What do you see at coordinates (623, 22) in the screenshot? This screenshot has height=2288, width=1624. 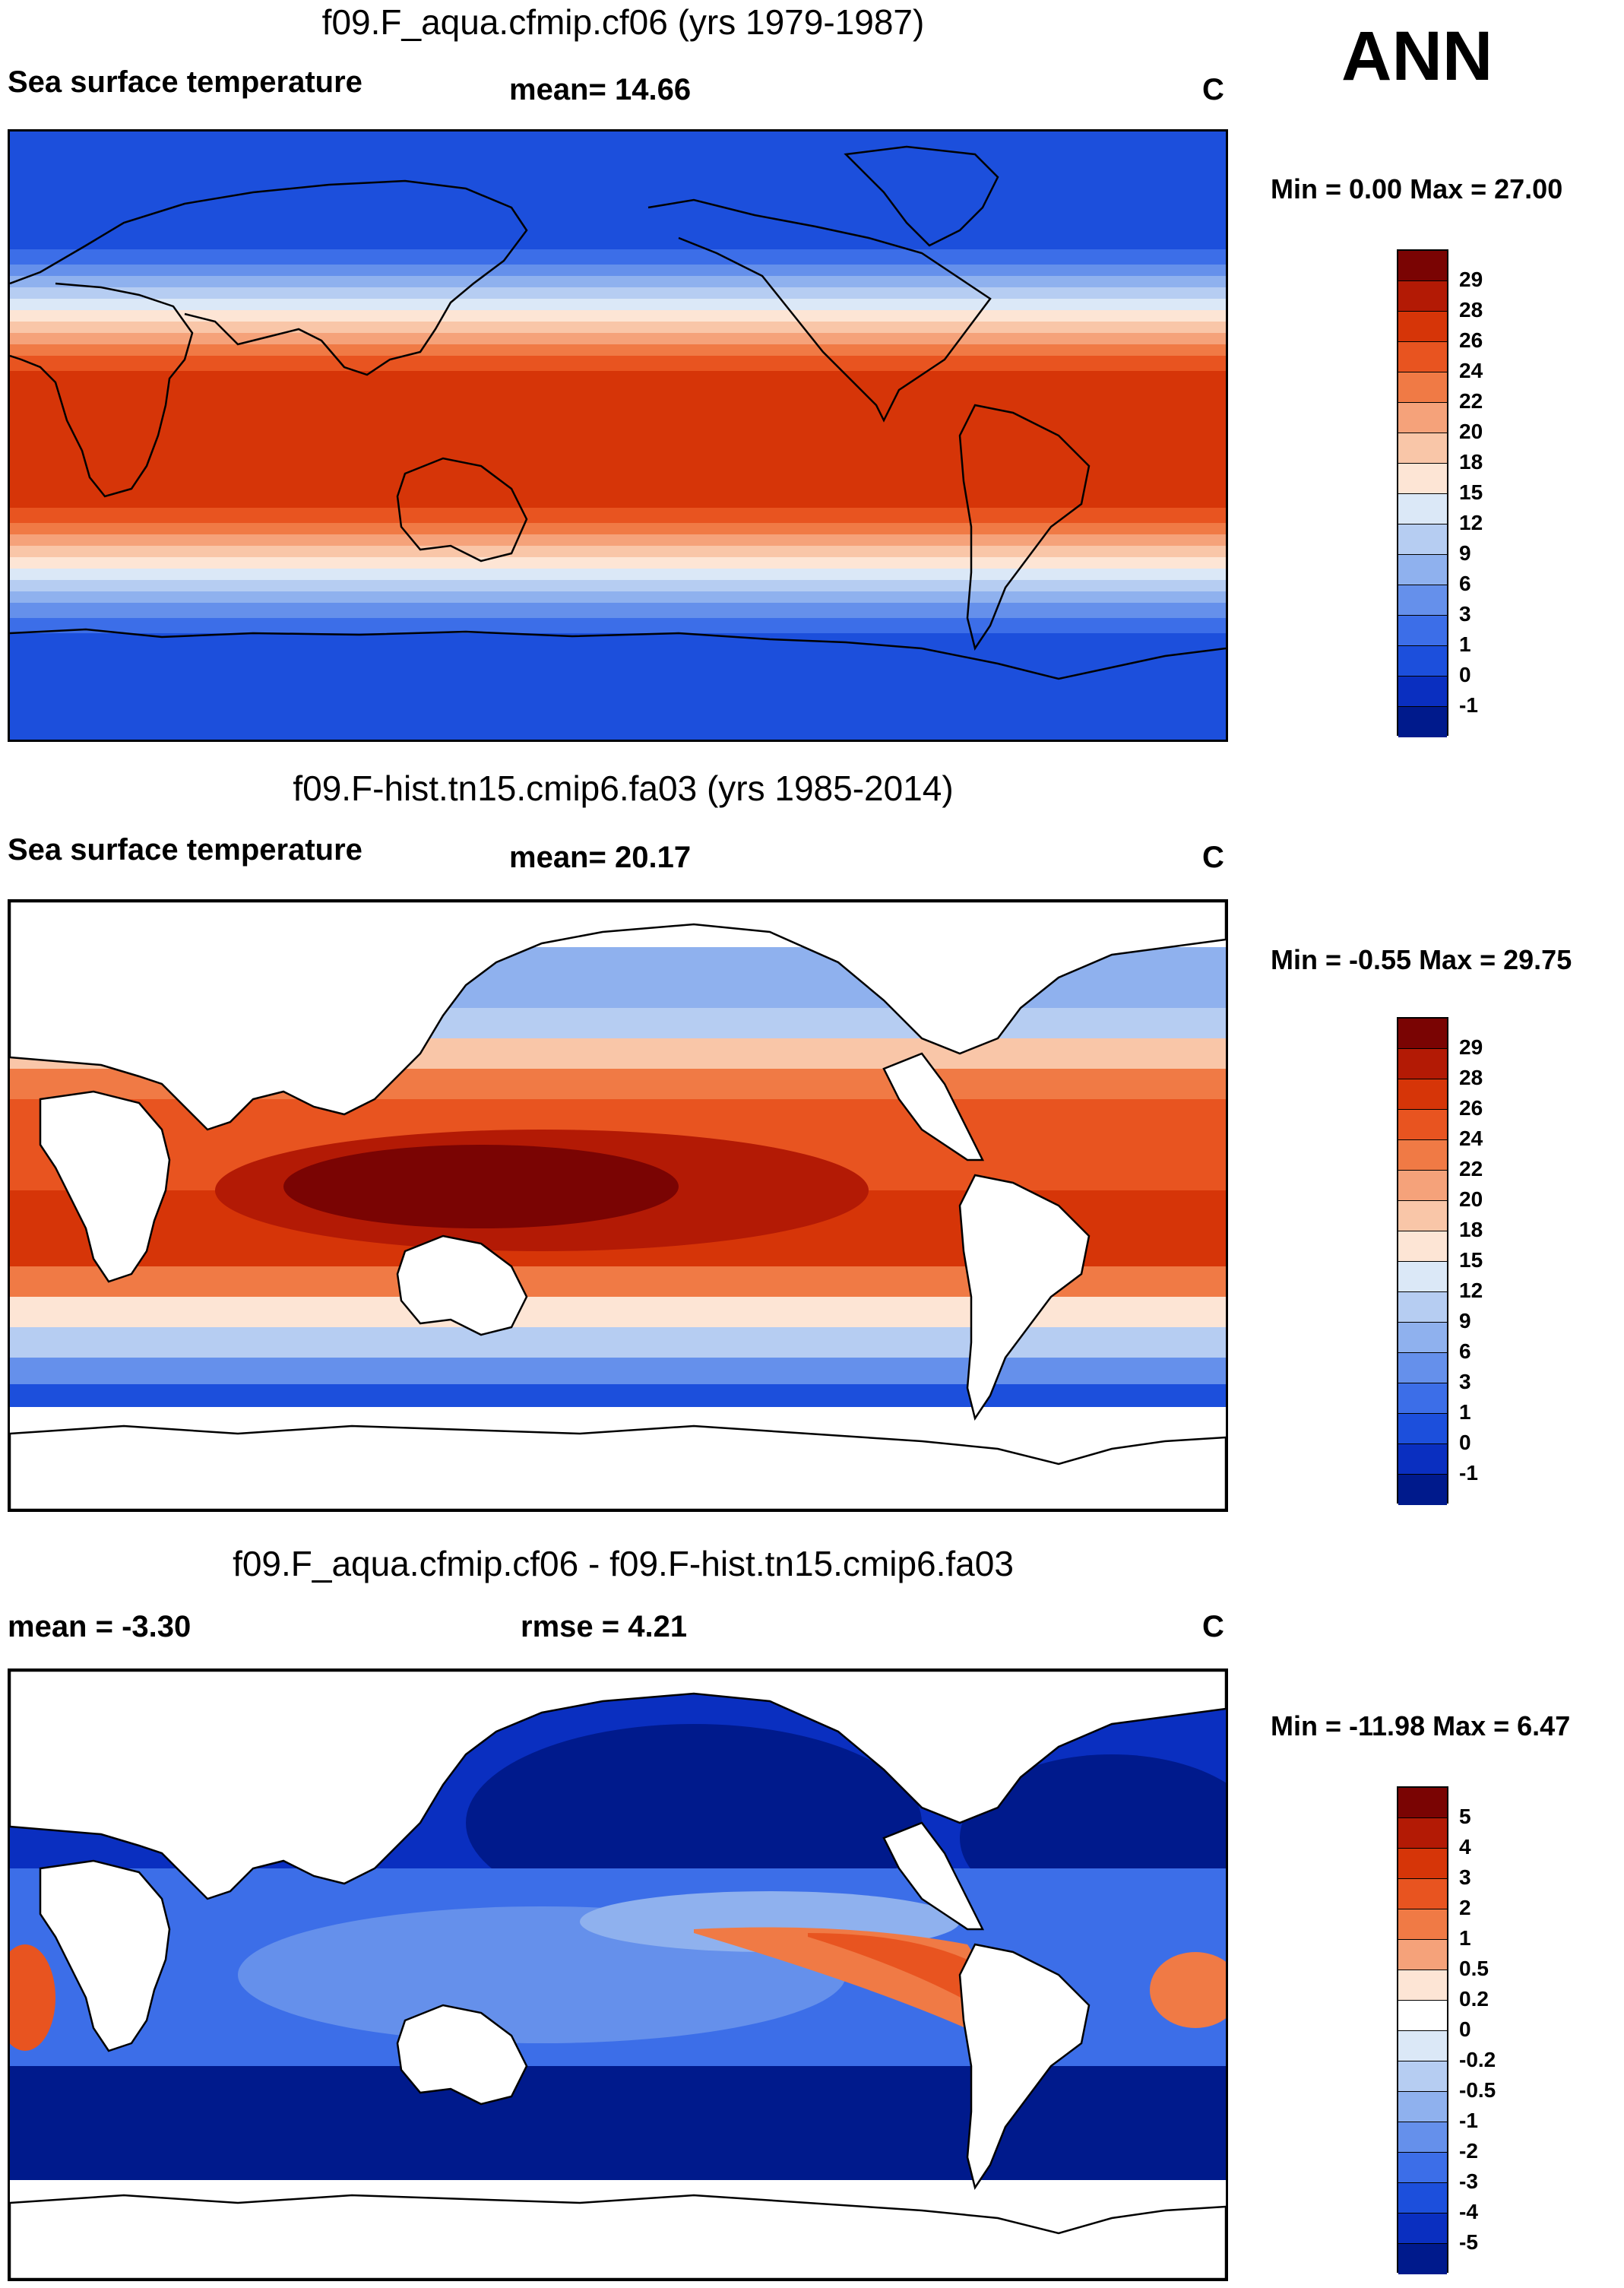 I see `panel1-title: f09.F_aqua.cfmip.cf06 (yrs 1979-1987)` at bounding box center [623, 22].